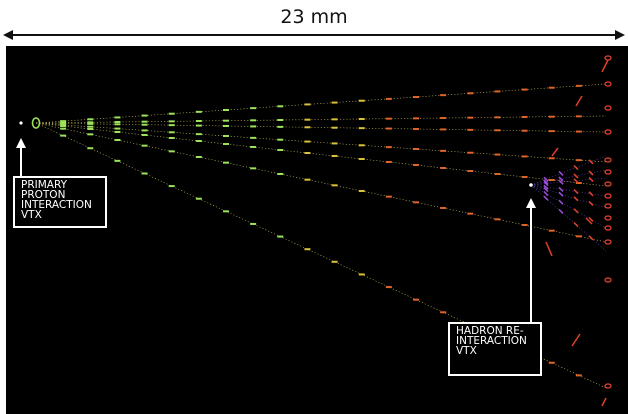 The width and height of the screenshot is (628, 414). Describe the element at coordinates (491, 341) in the screenshot. I see `hadron-vertex-line-2: INTERACTION` at that location.